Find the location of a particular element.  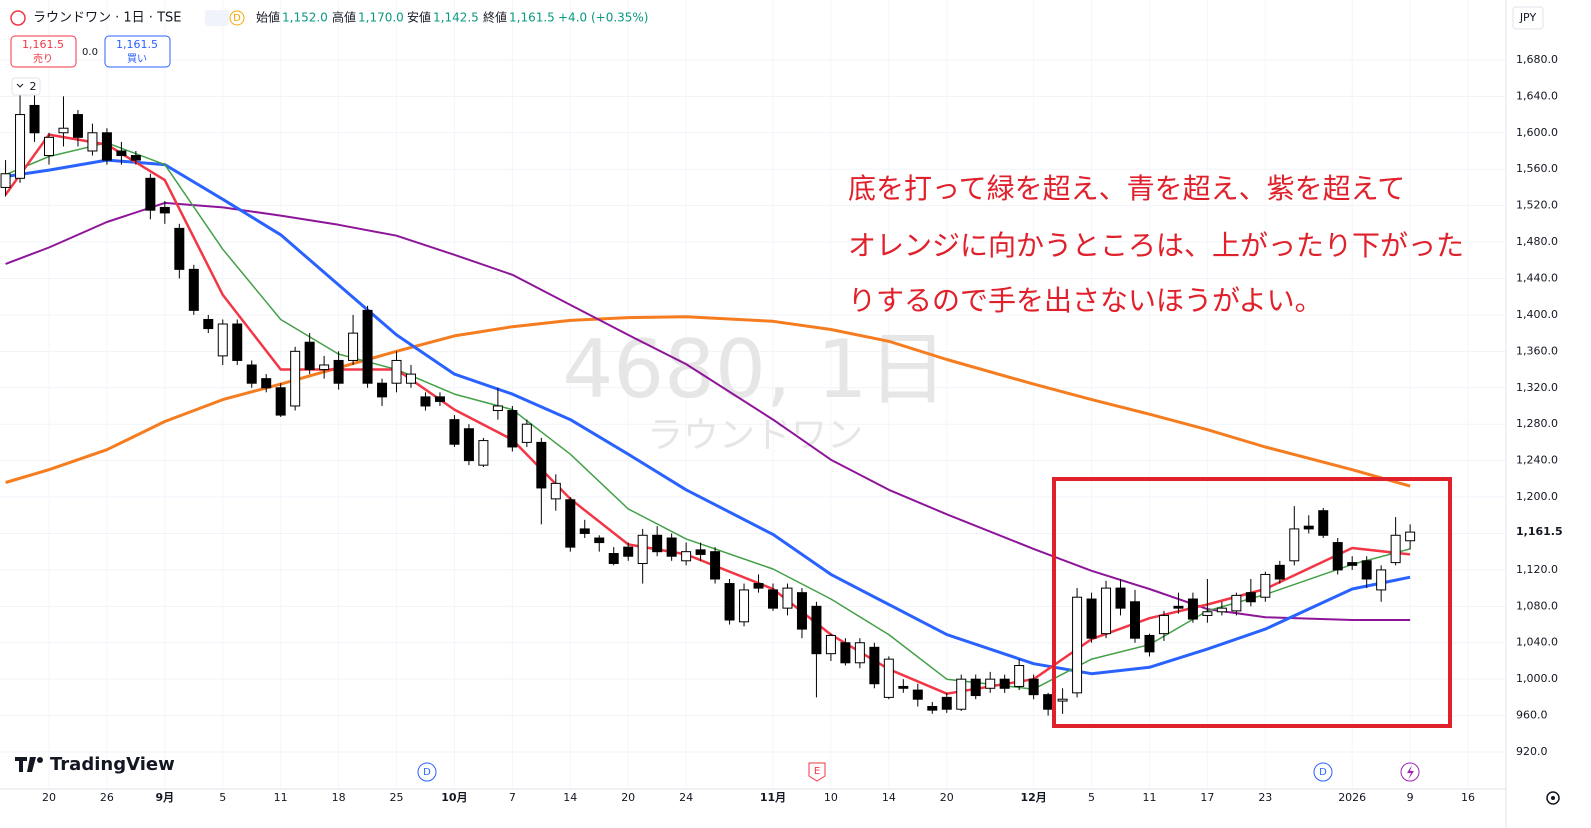

sell-price: 1,161.5 is located at coordinates (43, 44).